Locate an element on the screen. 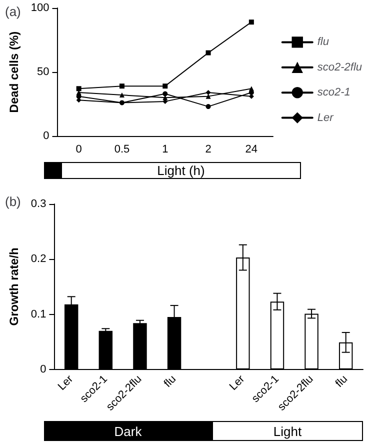  x-tick-label: 0.5 is located at coordinates (122, 150).